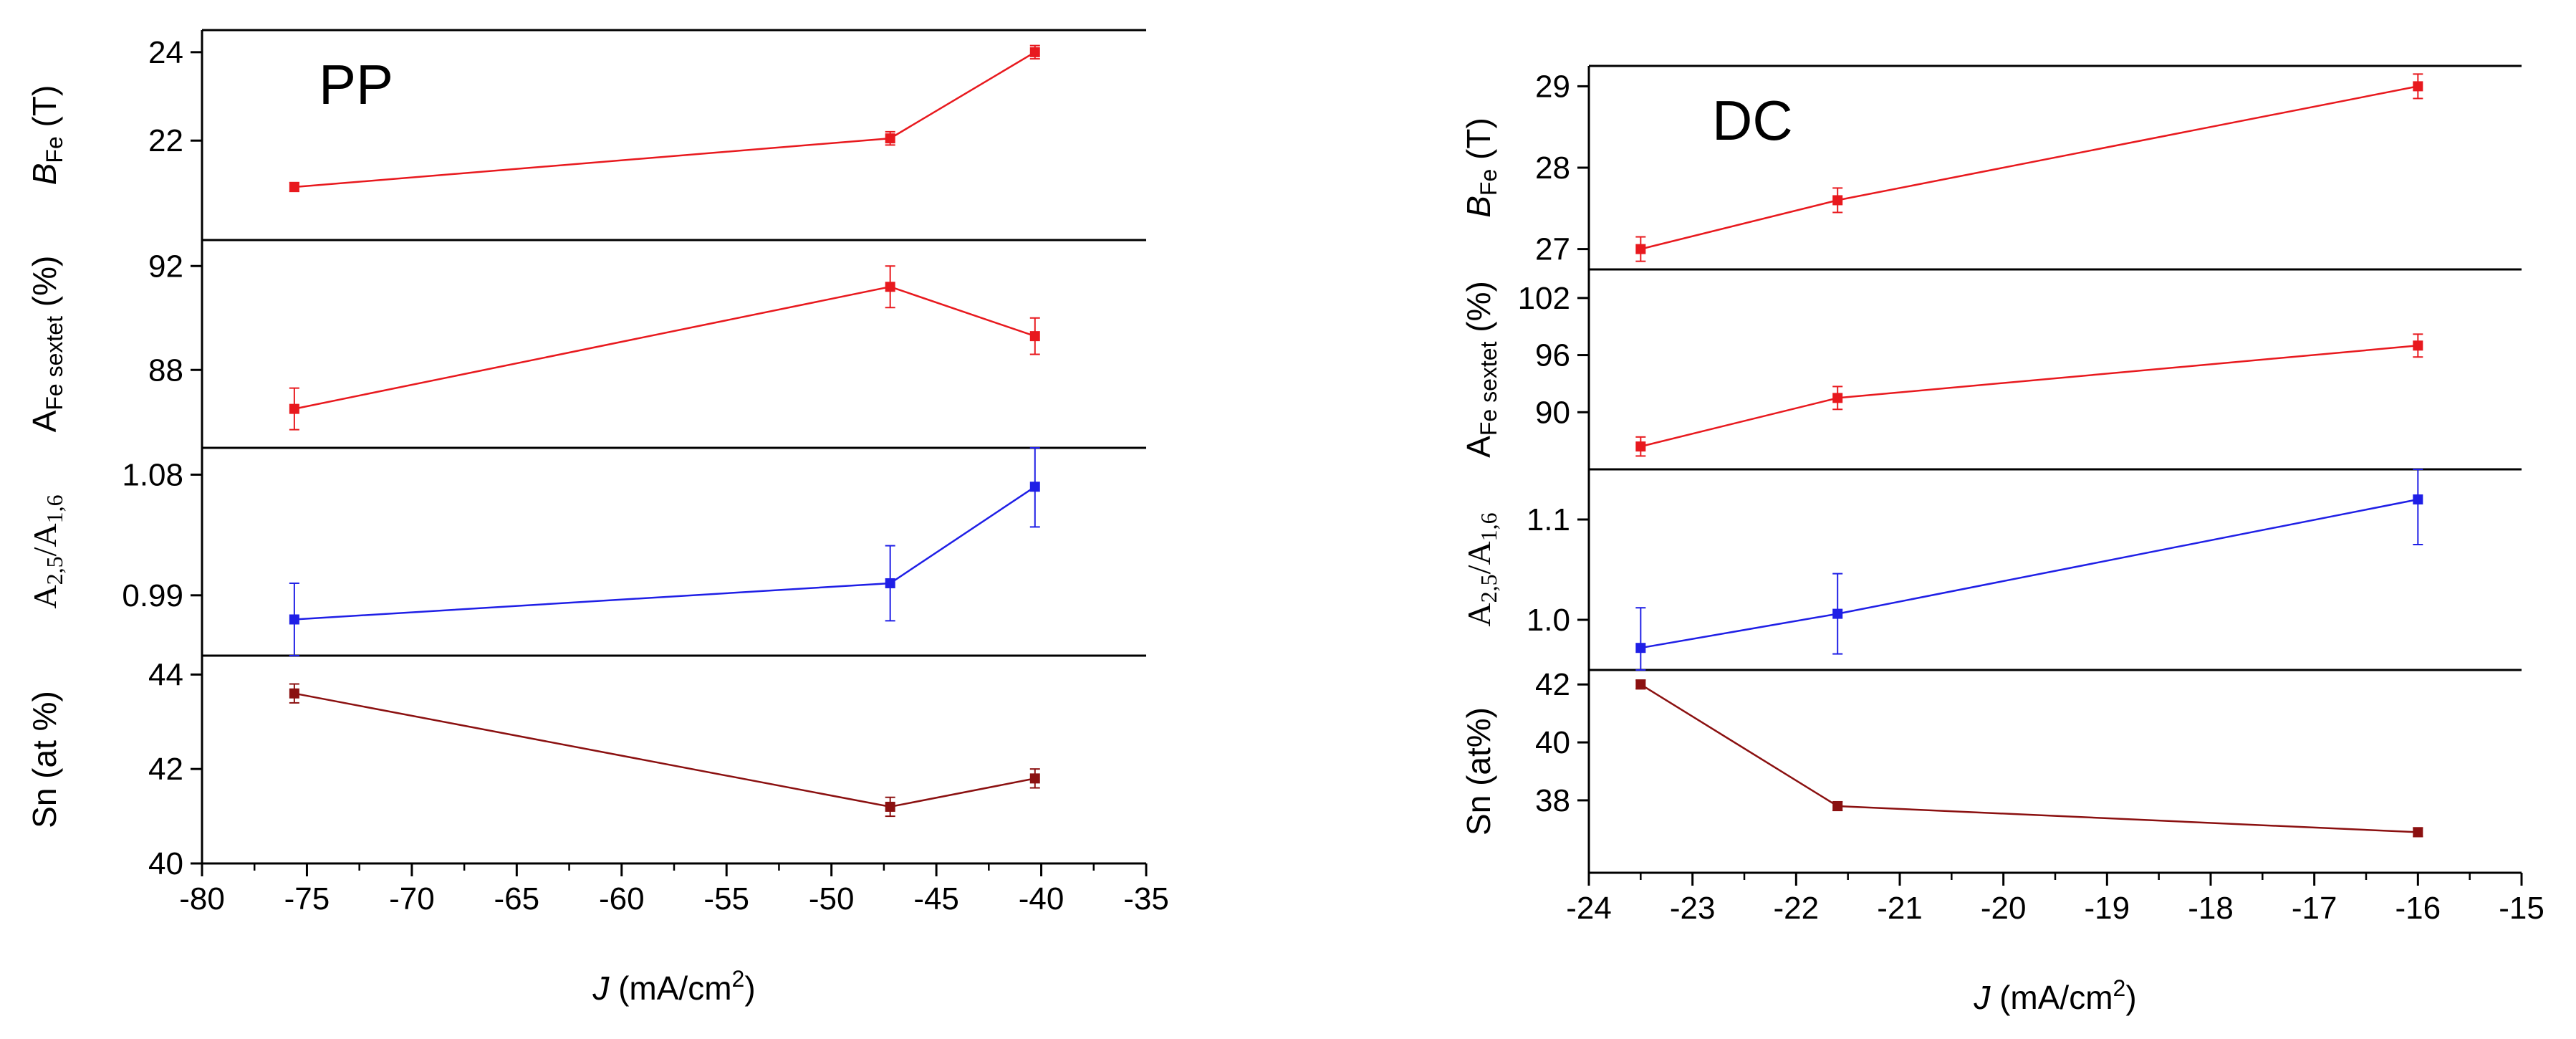 This screenshot has height=1039, width=2576. I want to click on x-tick-label-dc-5: -19, so click(2107, 908).